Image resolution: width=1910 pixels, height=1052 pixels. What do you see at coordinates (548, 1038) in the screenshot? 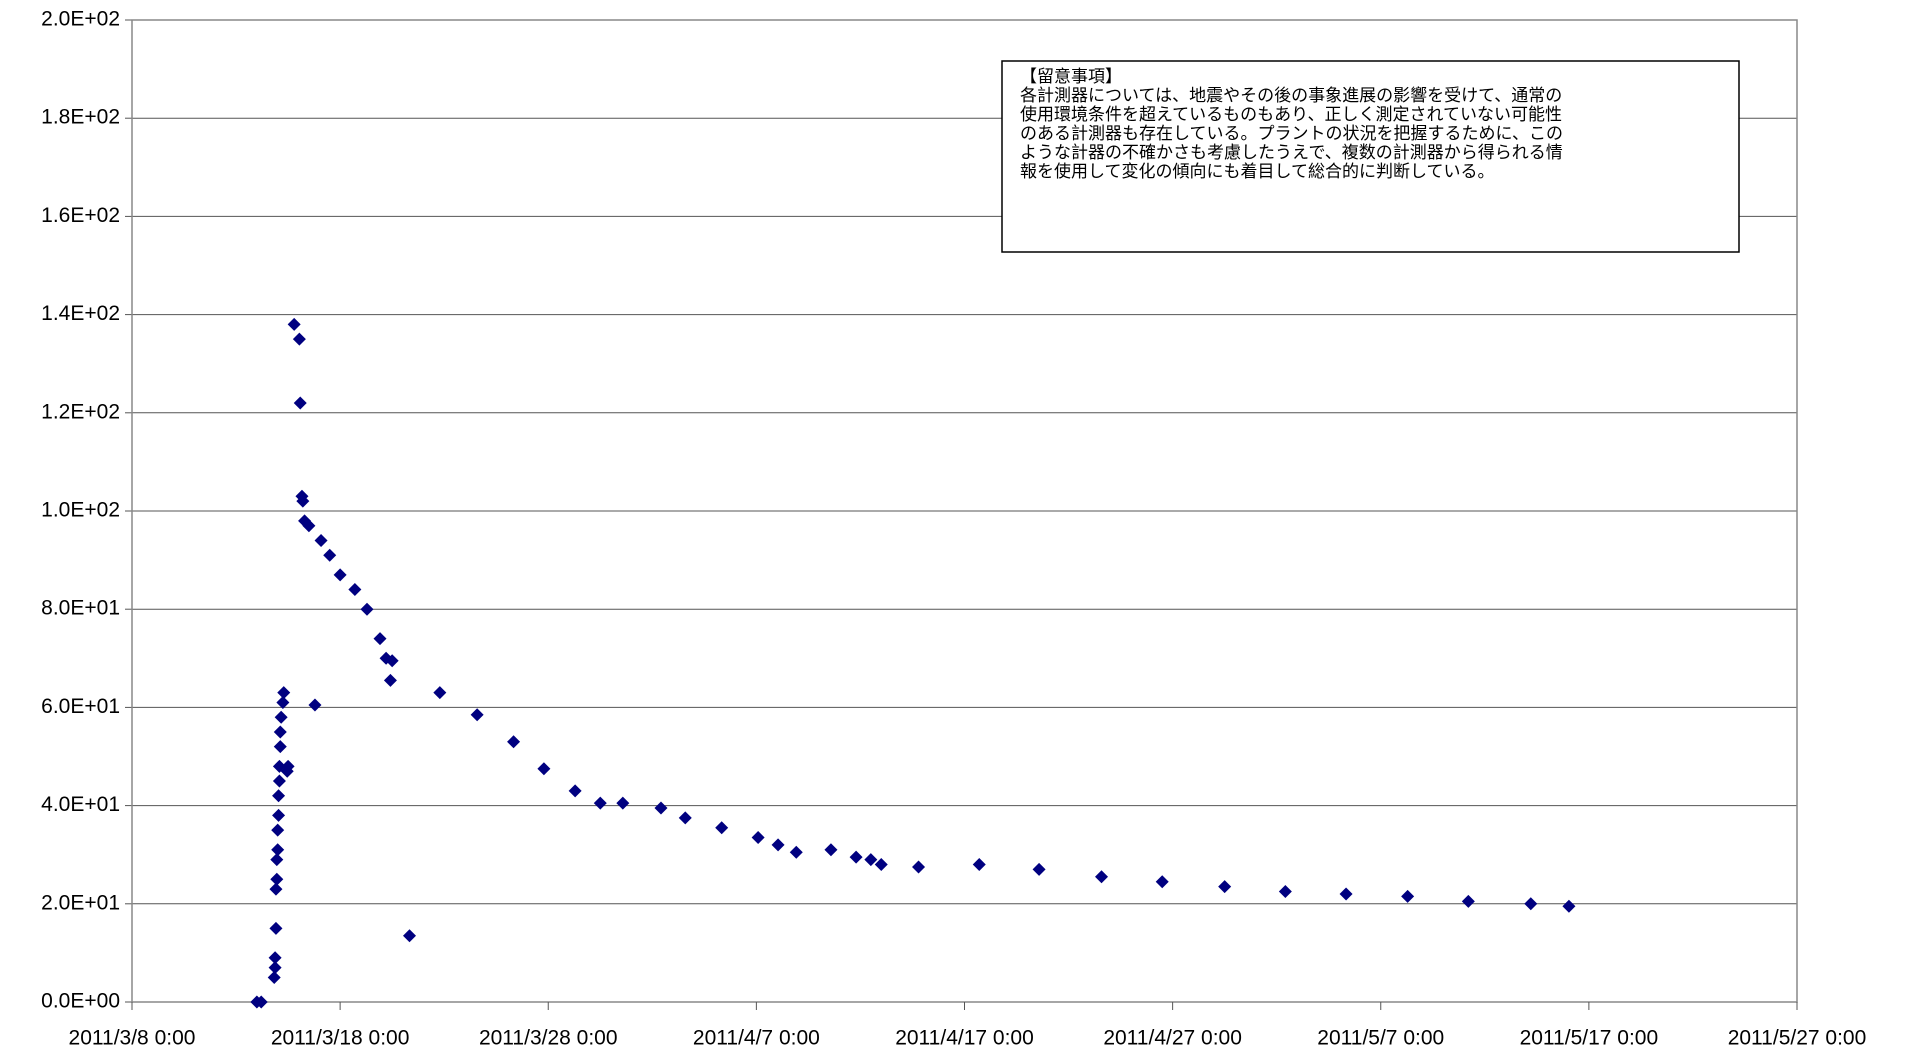
I see `x-tick-label: 2011/3/28 0:00` at bounding box center [548, 1038].